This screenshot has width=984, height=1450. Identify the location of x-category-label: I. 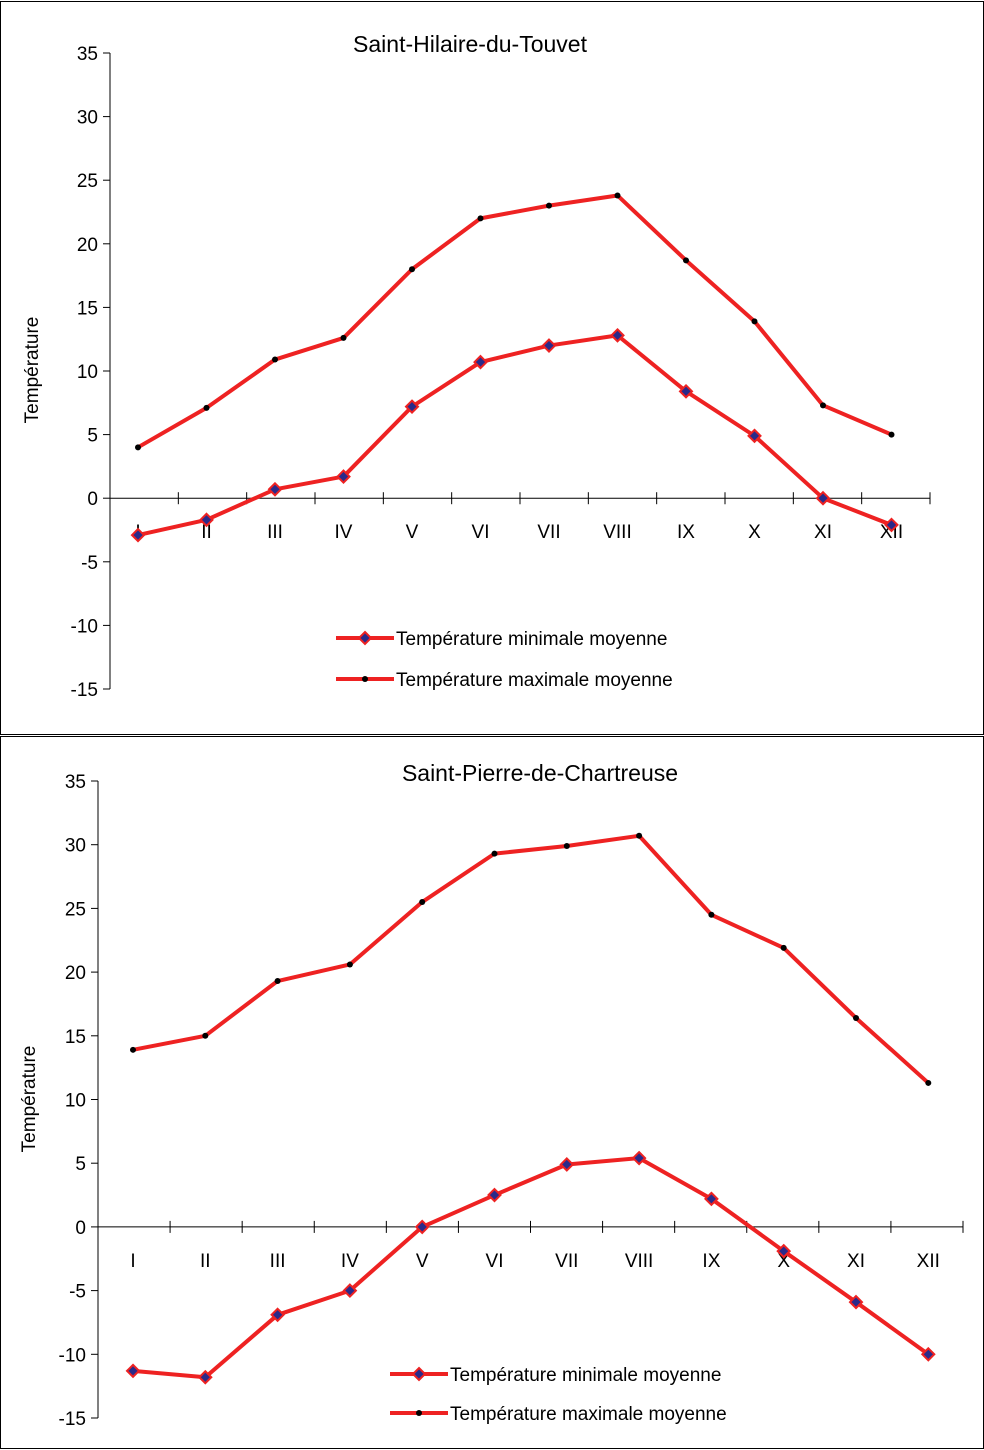
(132, 1261).